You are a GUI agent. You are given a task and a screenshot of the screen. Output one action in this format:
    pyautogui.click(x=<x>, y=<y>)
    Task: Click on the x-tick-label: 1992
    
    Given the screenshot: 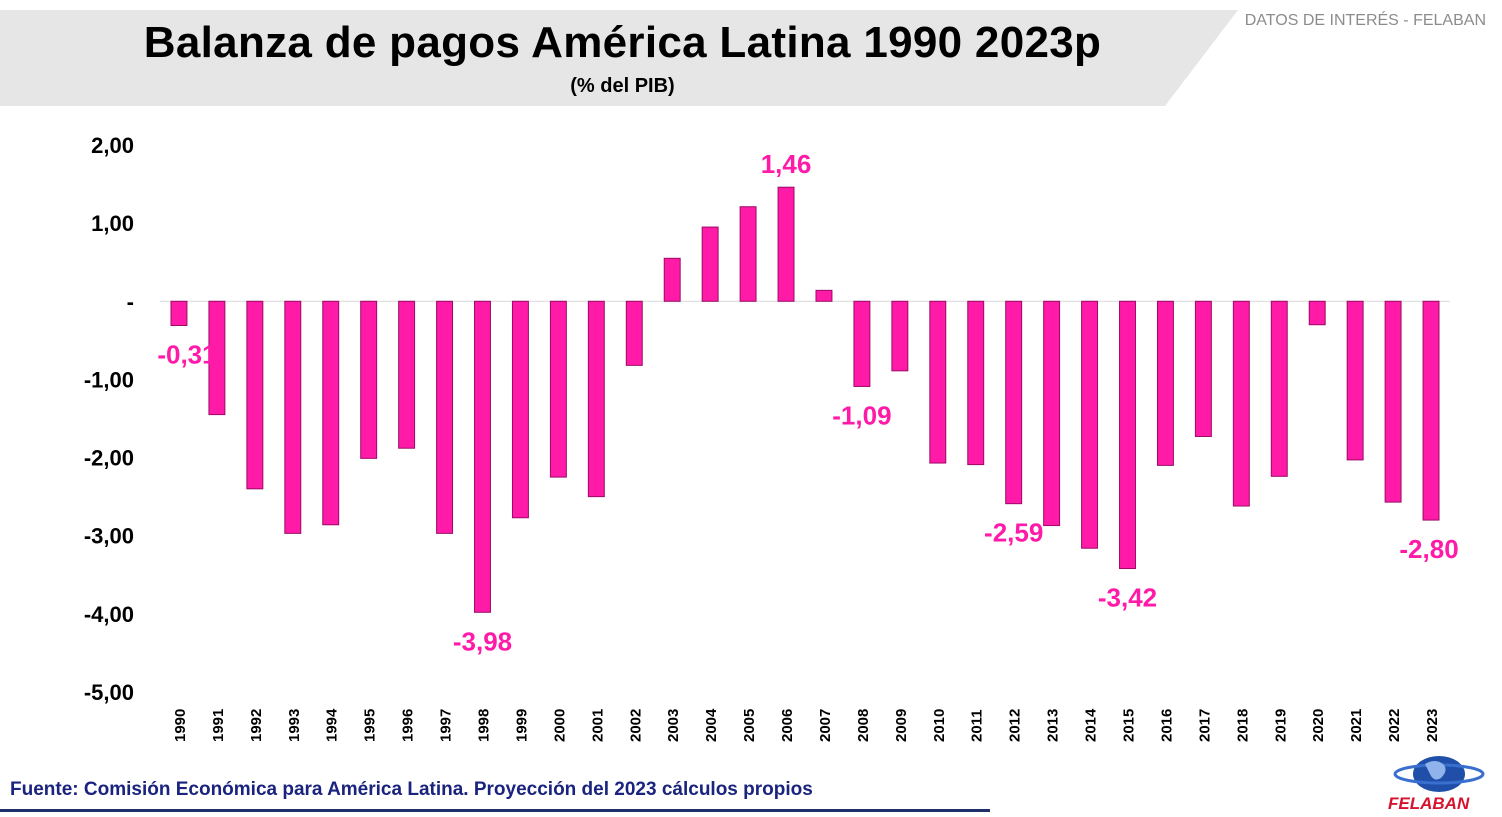 What is the action you would take?
    pyautogui.click(x=256, y=725)
    